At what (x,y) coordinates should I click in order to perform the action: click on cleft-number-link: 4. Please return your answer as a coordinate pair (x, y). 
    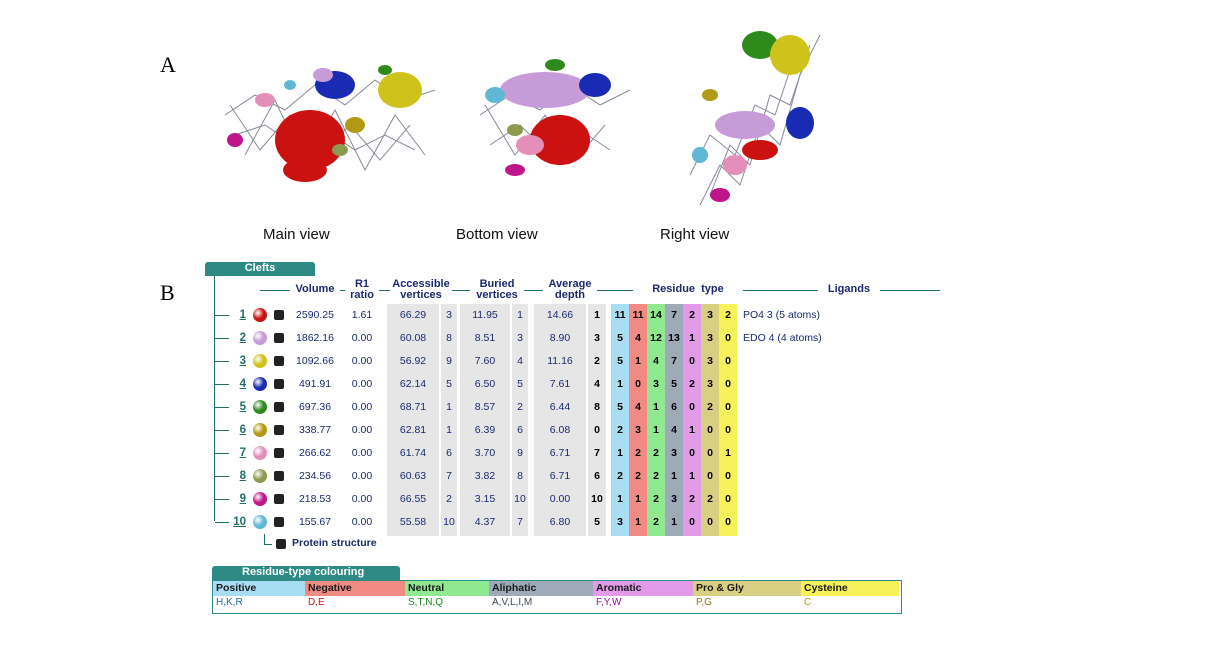
    Looking at the image, I should click on (242, 384).